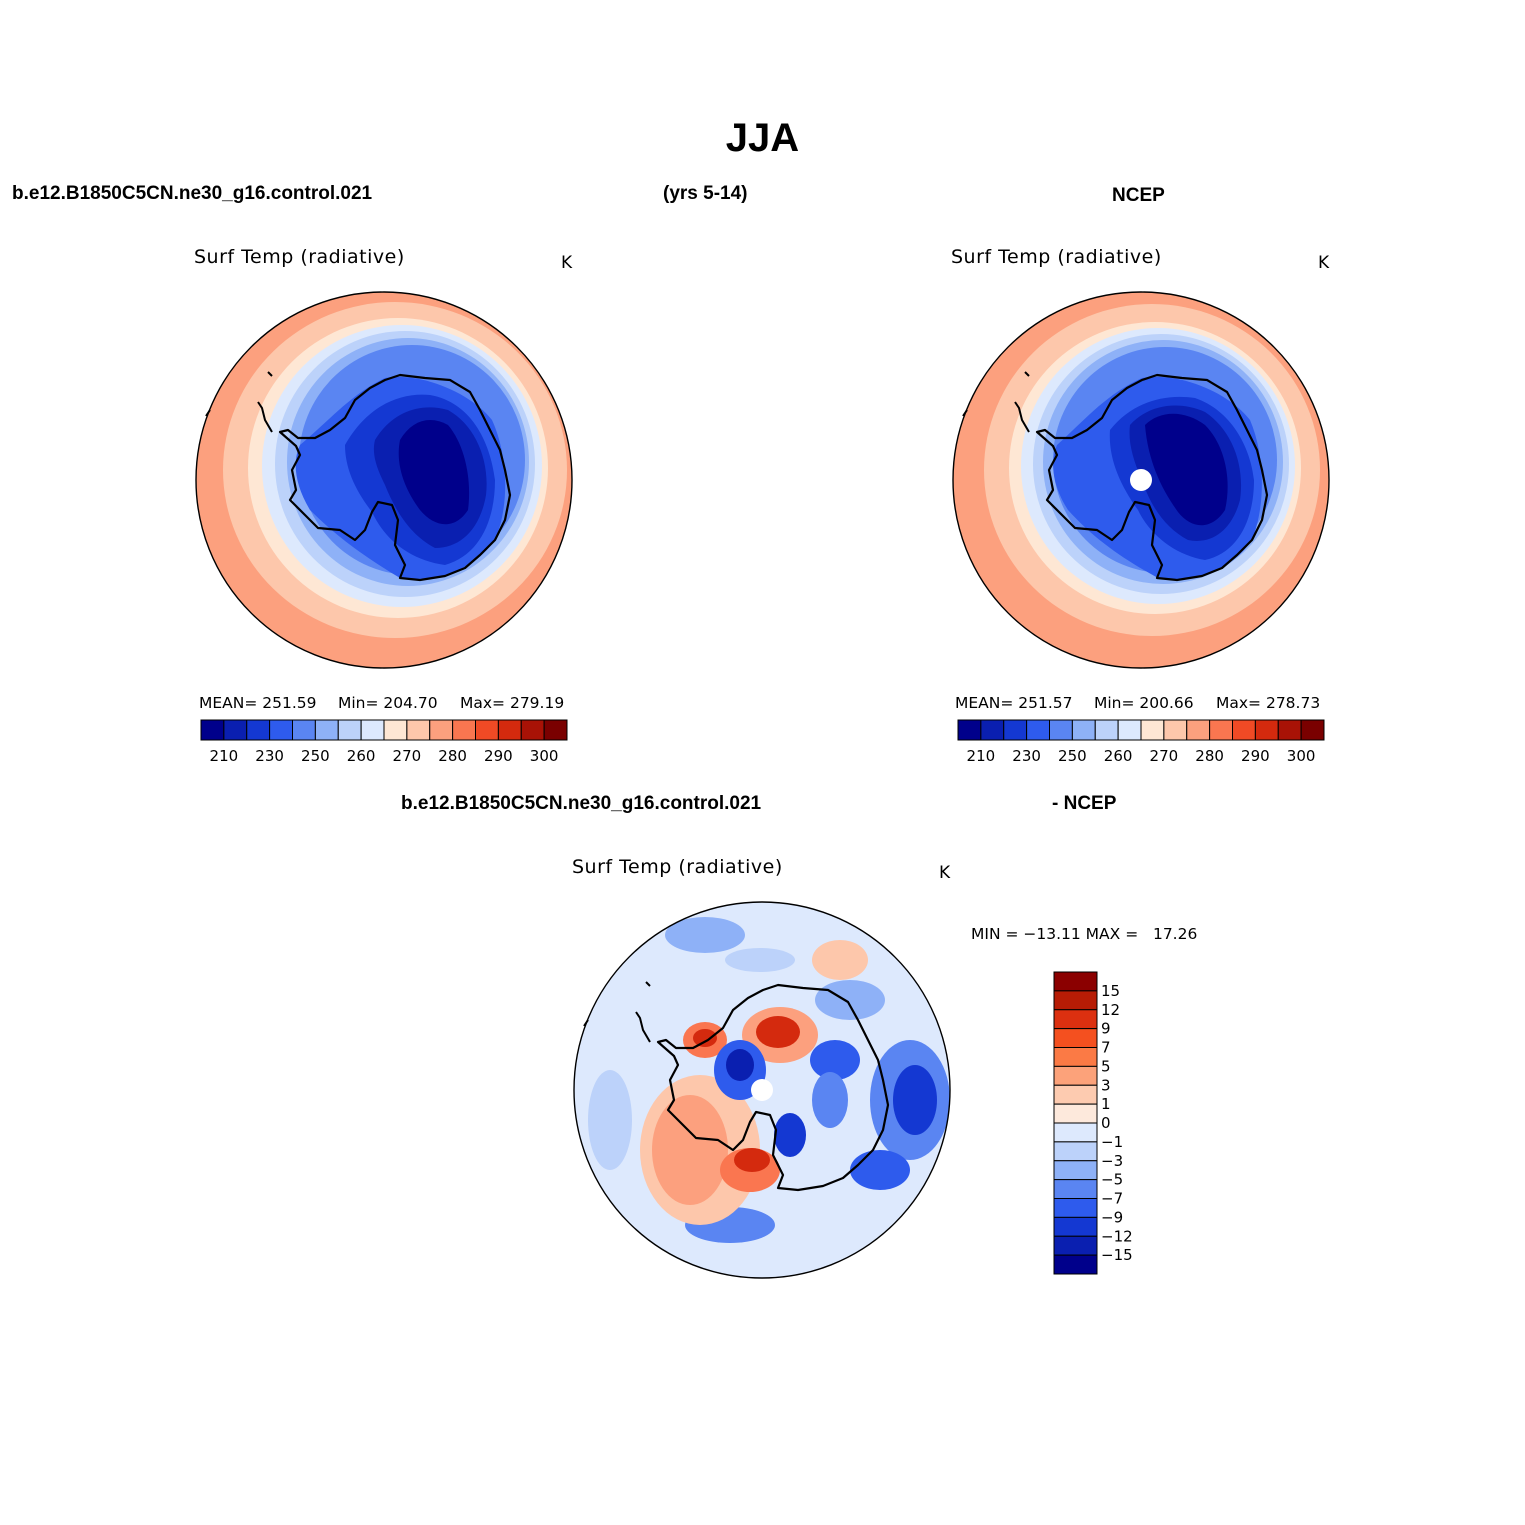 The width and height of the screenshot is (1525, 1525). I want to click on model-antarctic-coastline, so click(395, 477).